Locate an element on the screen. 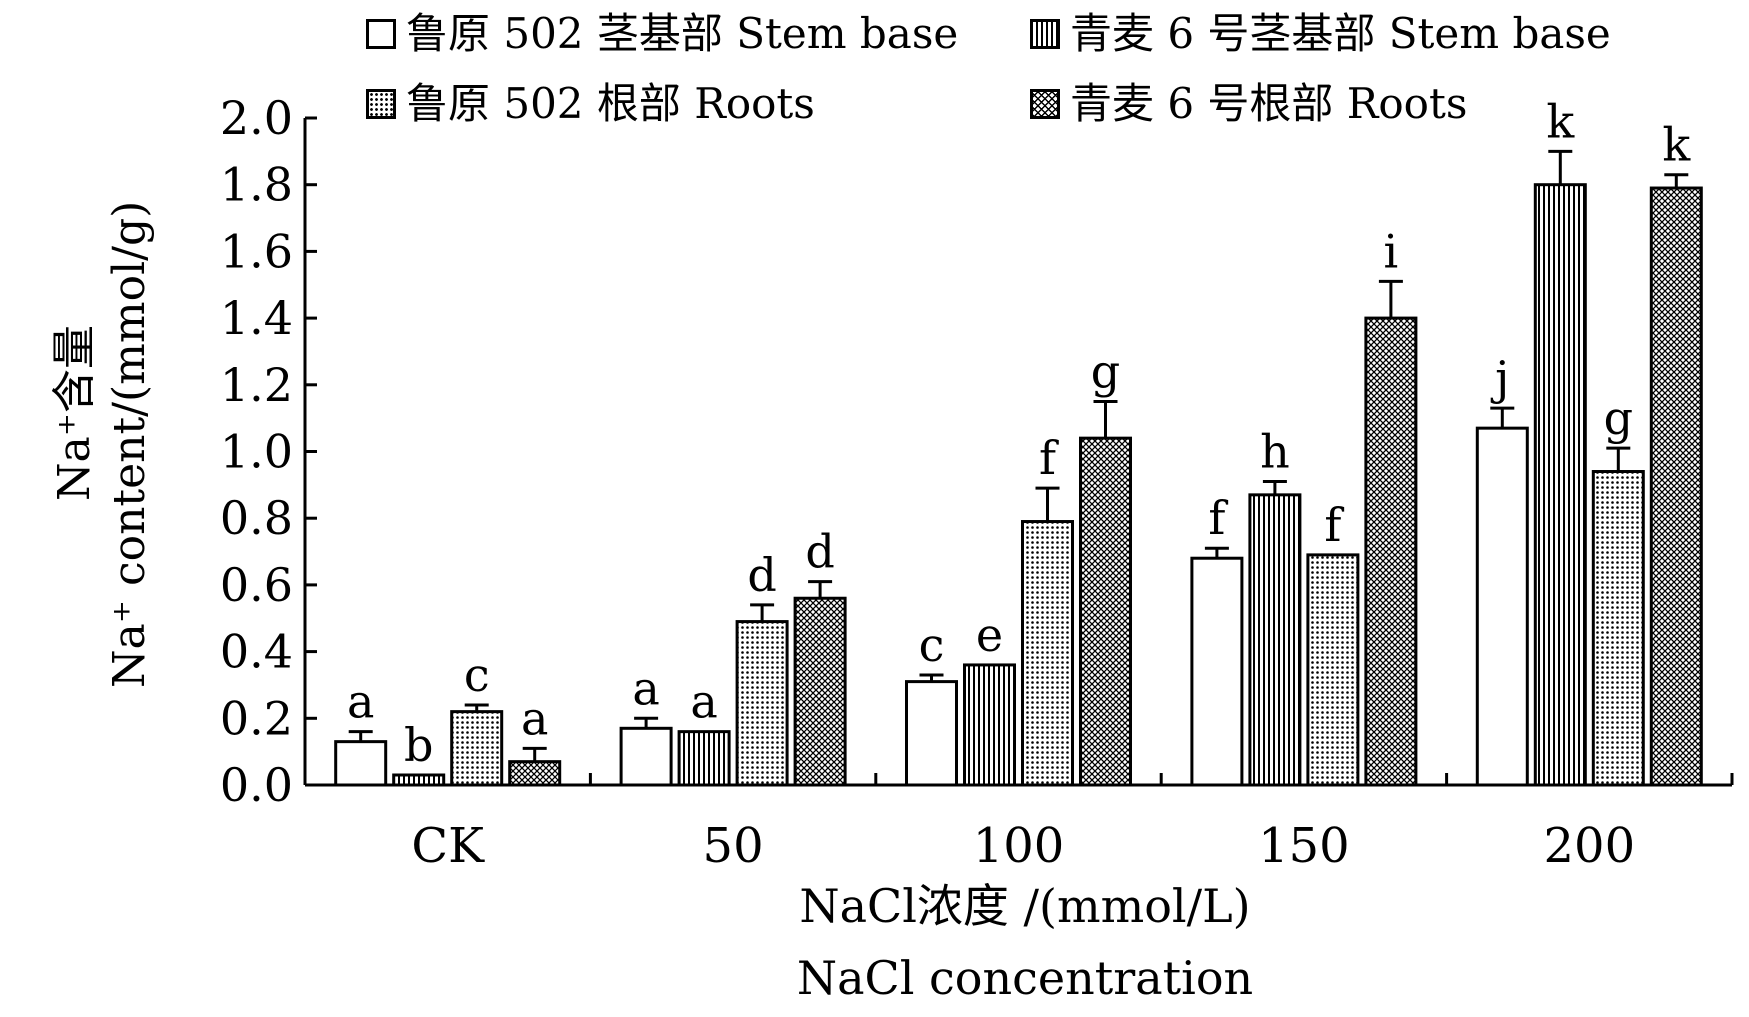  y-tick-label: 0.6 is located at coordinates (256, 585).